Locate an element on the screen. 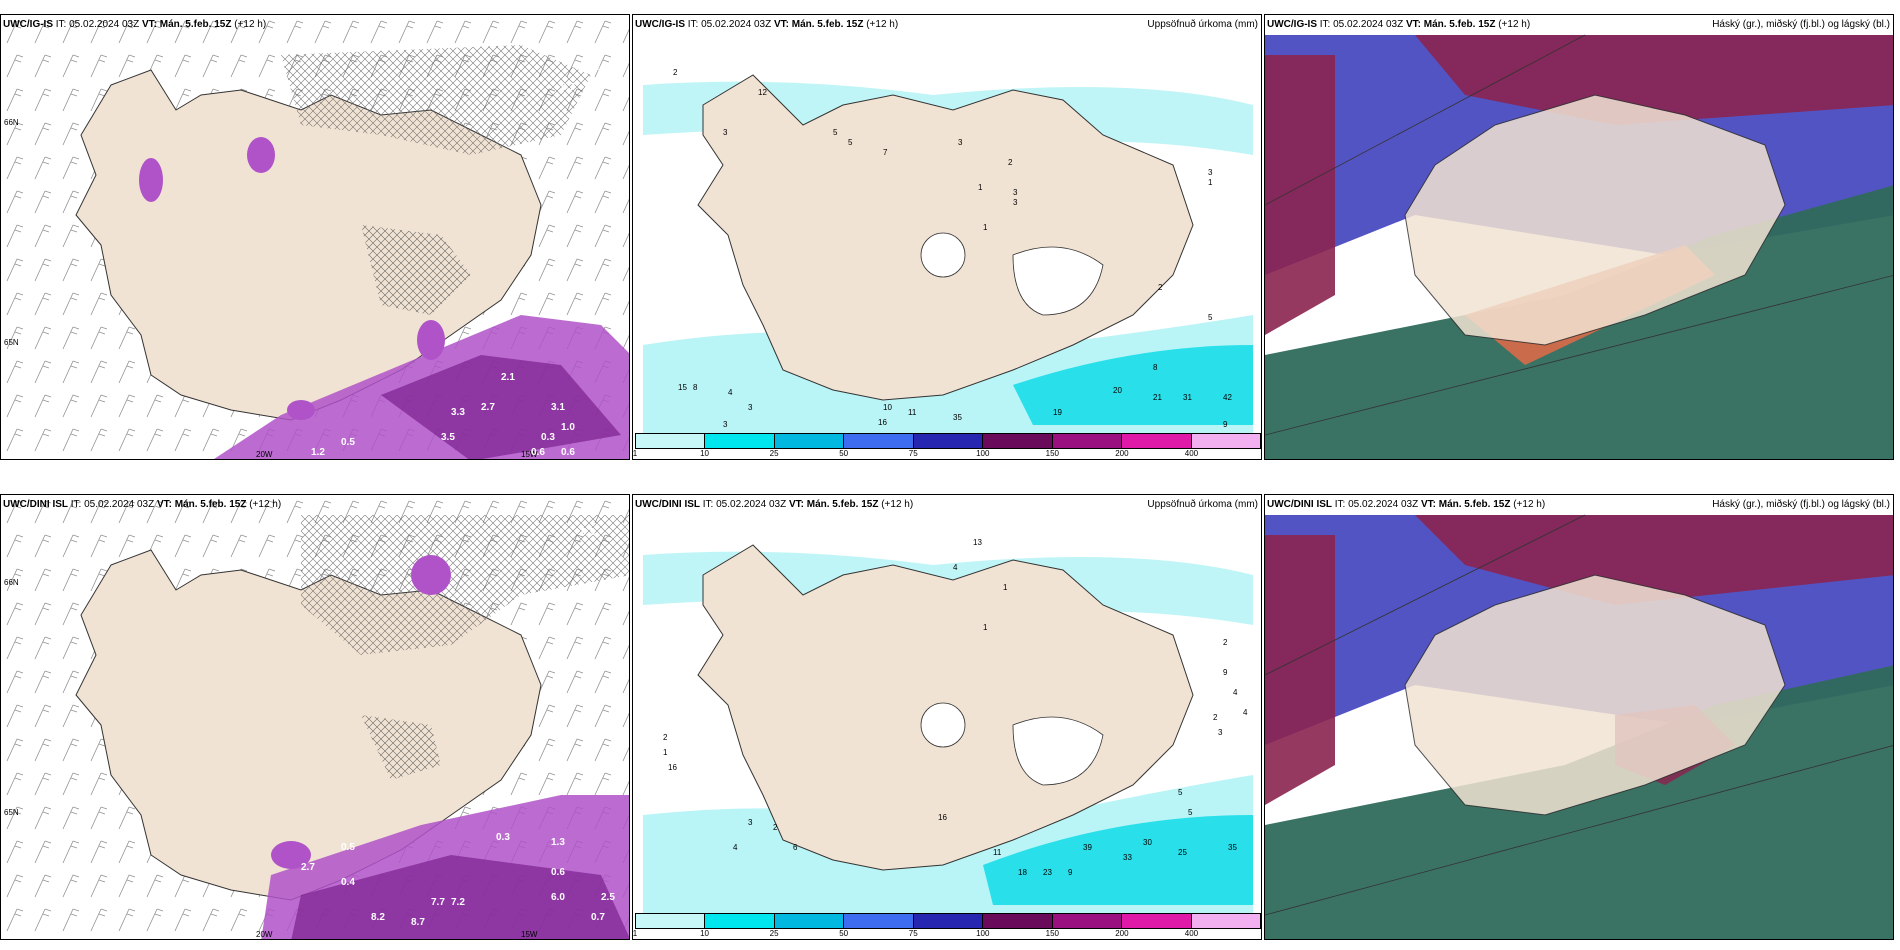 The image size is (1900, 950). precip-value: 15 is located at coordinates (682, 387).